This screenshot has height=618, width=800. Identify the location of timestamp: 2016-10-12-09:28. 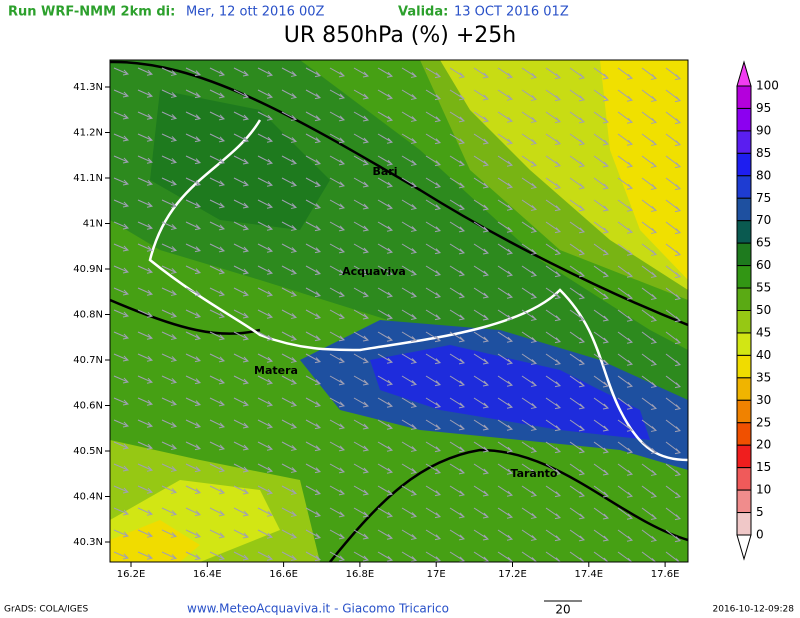
(754, 610).